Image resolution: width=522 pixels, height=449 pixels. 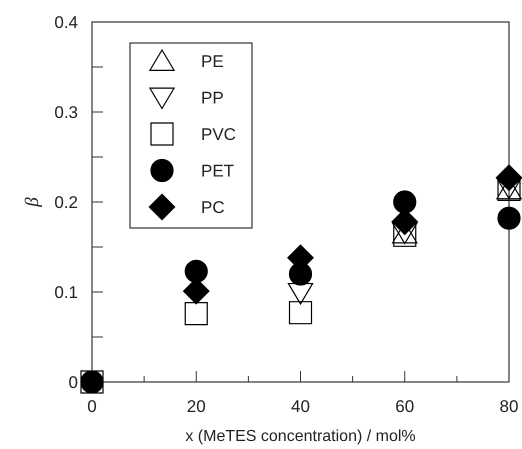 What do you see at coordinates (73, 382) in the screenshot?
I see `y-tick-label: 0` at bounding box center [73, 382].